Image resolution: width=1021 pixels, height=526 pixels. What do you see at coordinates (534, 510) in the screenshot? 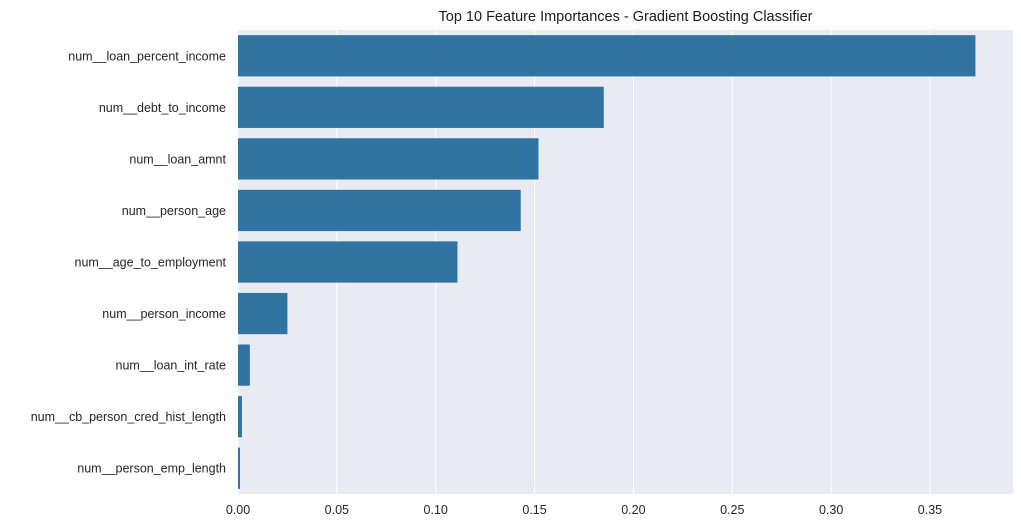
I see `x-tick-label: 0.15` at bounding box center [534, 510].